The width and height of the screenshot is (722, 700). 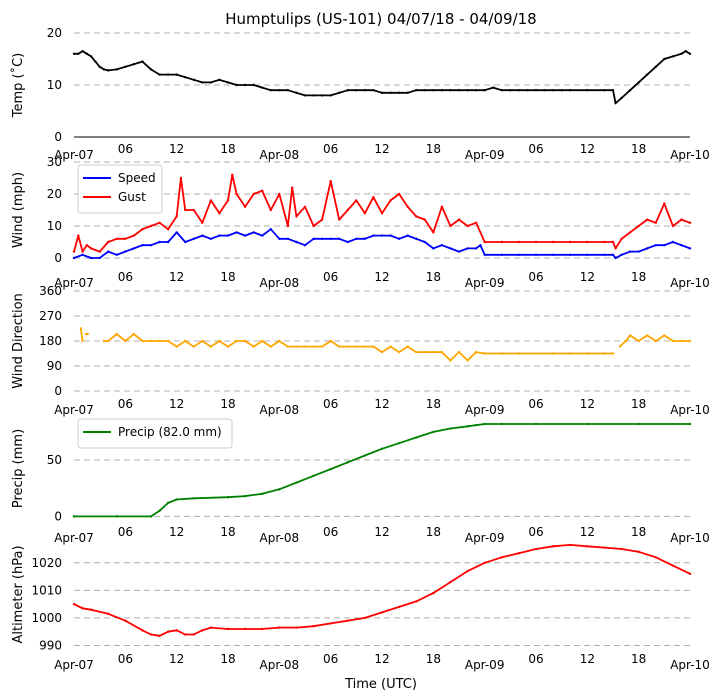 I want to click on y-tick-label: 1000, so click(x=46, y=618).